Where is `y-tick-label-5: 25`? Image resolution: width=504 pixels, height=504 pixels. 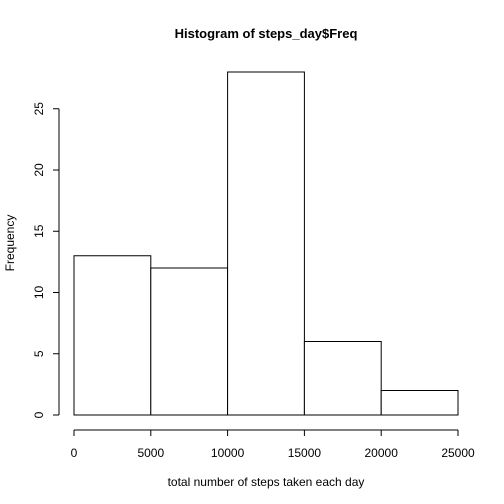 y-tick-label-5: 25 is located at coordinates (39, 109).